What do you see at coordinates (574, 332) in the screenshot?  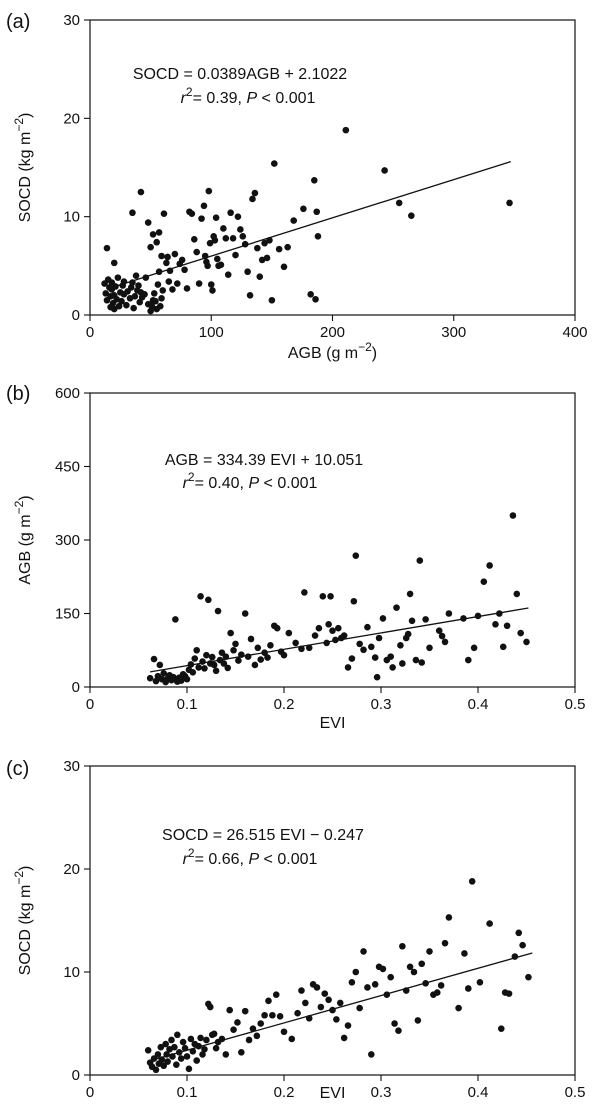 I see `x-tick-label: 400` at bounding box center [574, 332].